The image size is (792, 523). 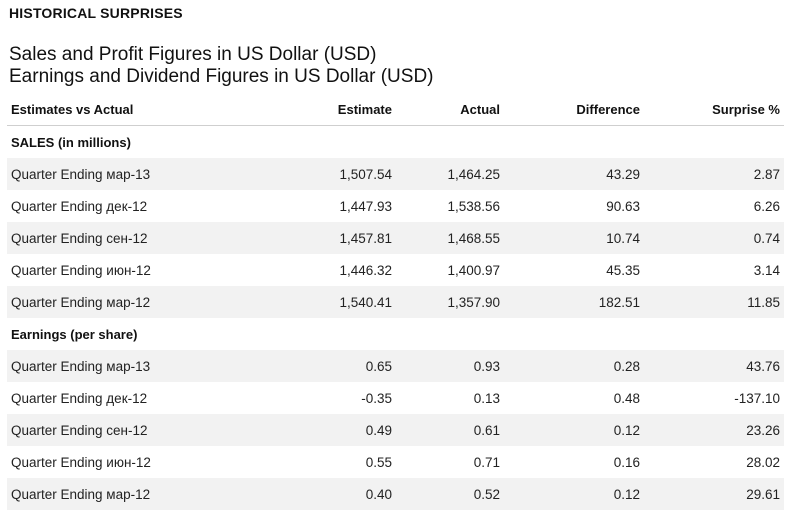 What do you see at coordinates (714, 238) in the screenshot?
I see `surprise-cell: 0.74` at bounding box center [714, 238].